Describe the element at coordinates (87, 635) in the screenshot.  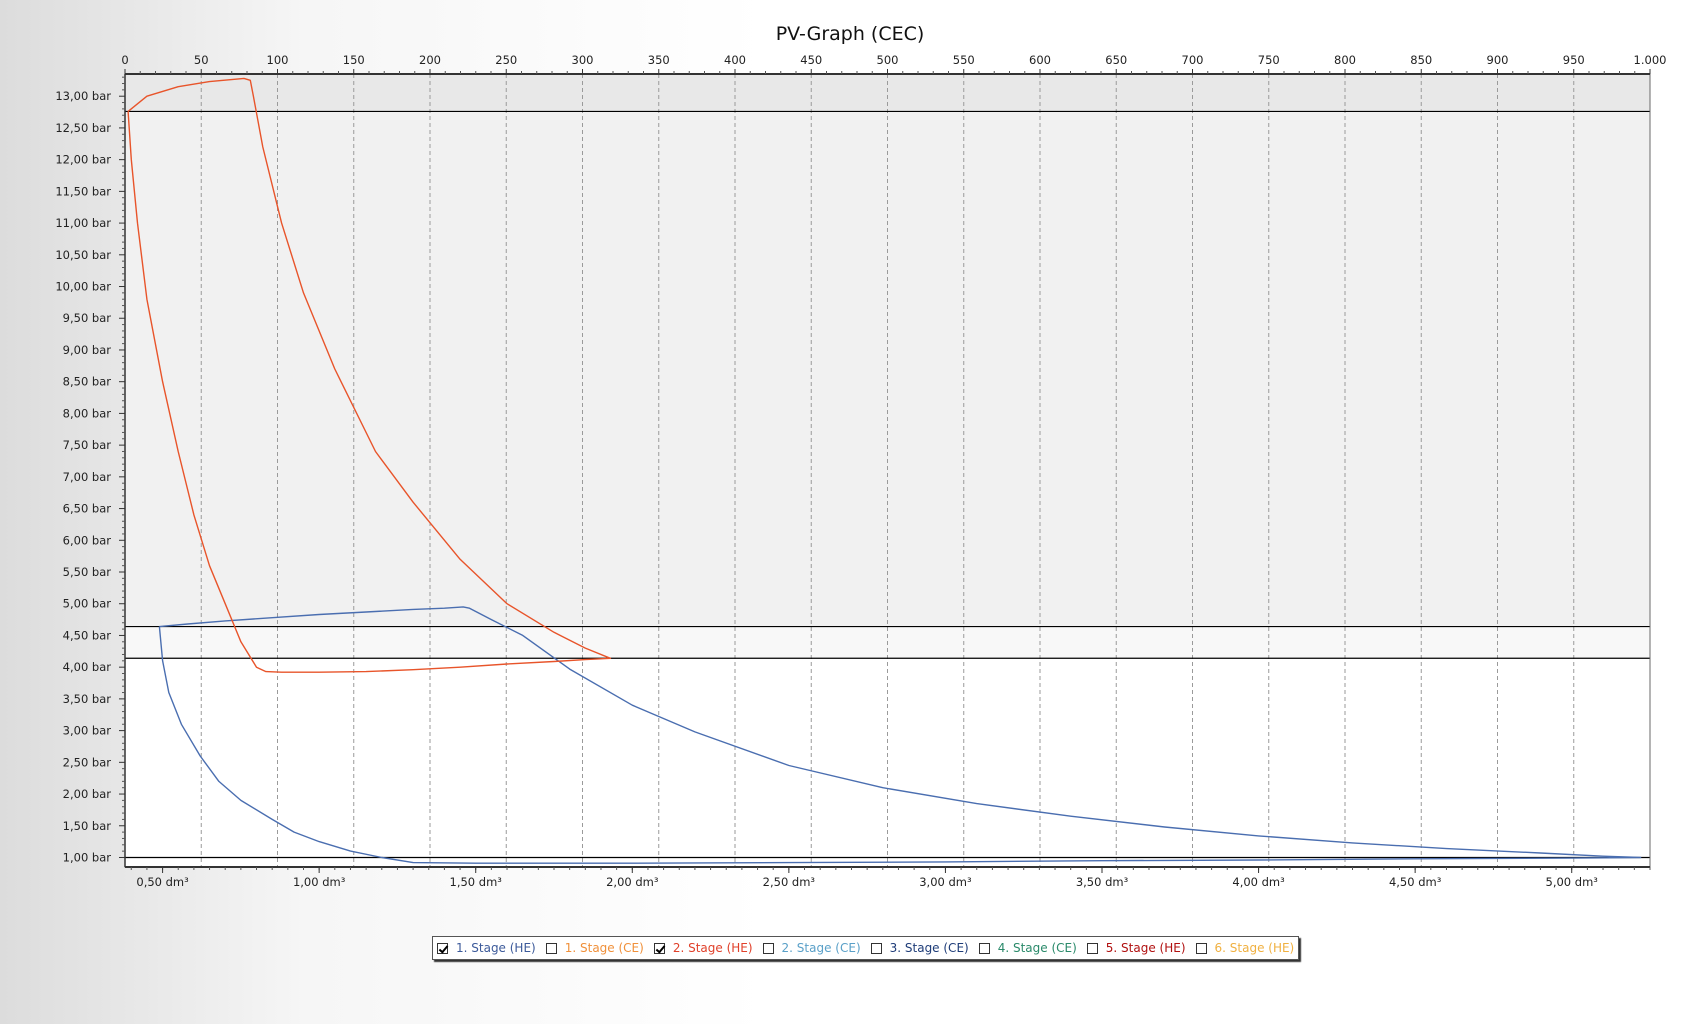
I see `y-axis-tick-label: 4,50 bar` at that location.